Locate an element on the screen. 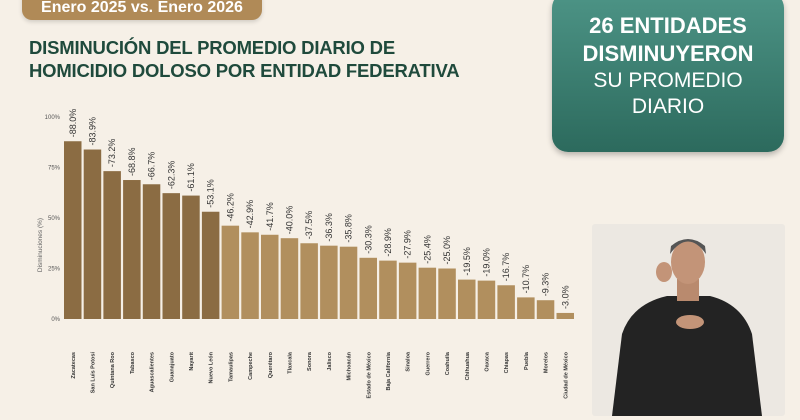 The height and width of the screenshot is (420, 800). x-tick-label: Estado de México is located at coordinates (369, 374).